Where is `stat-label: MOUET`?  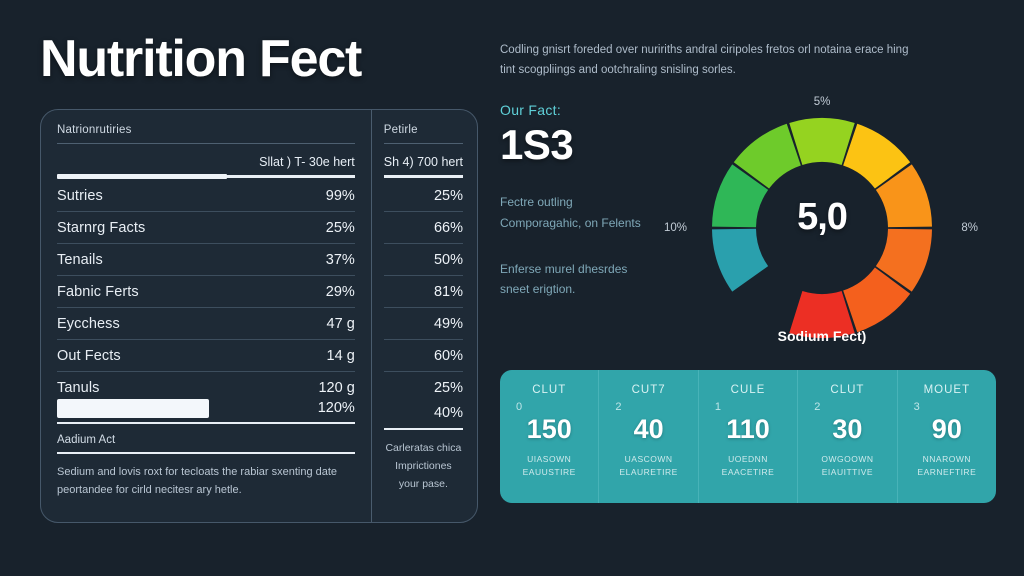 stat-label: MOUET is located at coordinates (947, 390).